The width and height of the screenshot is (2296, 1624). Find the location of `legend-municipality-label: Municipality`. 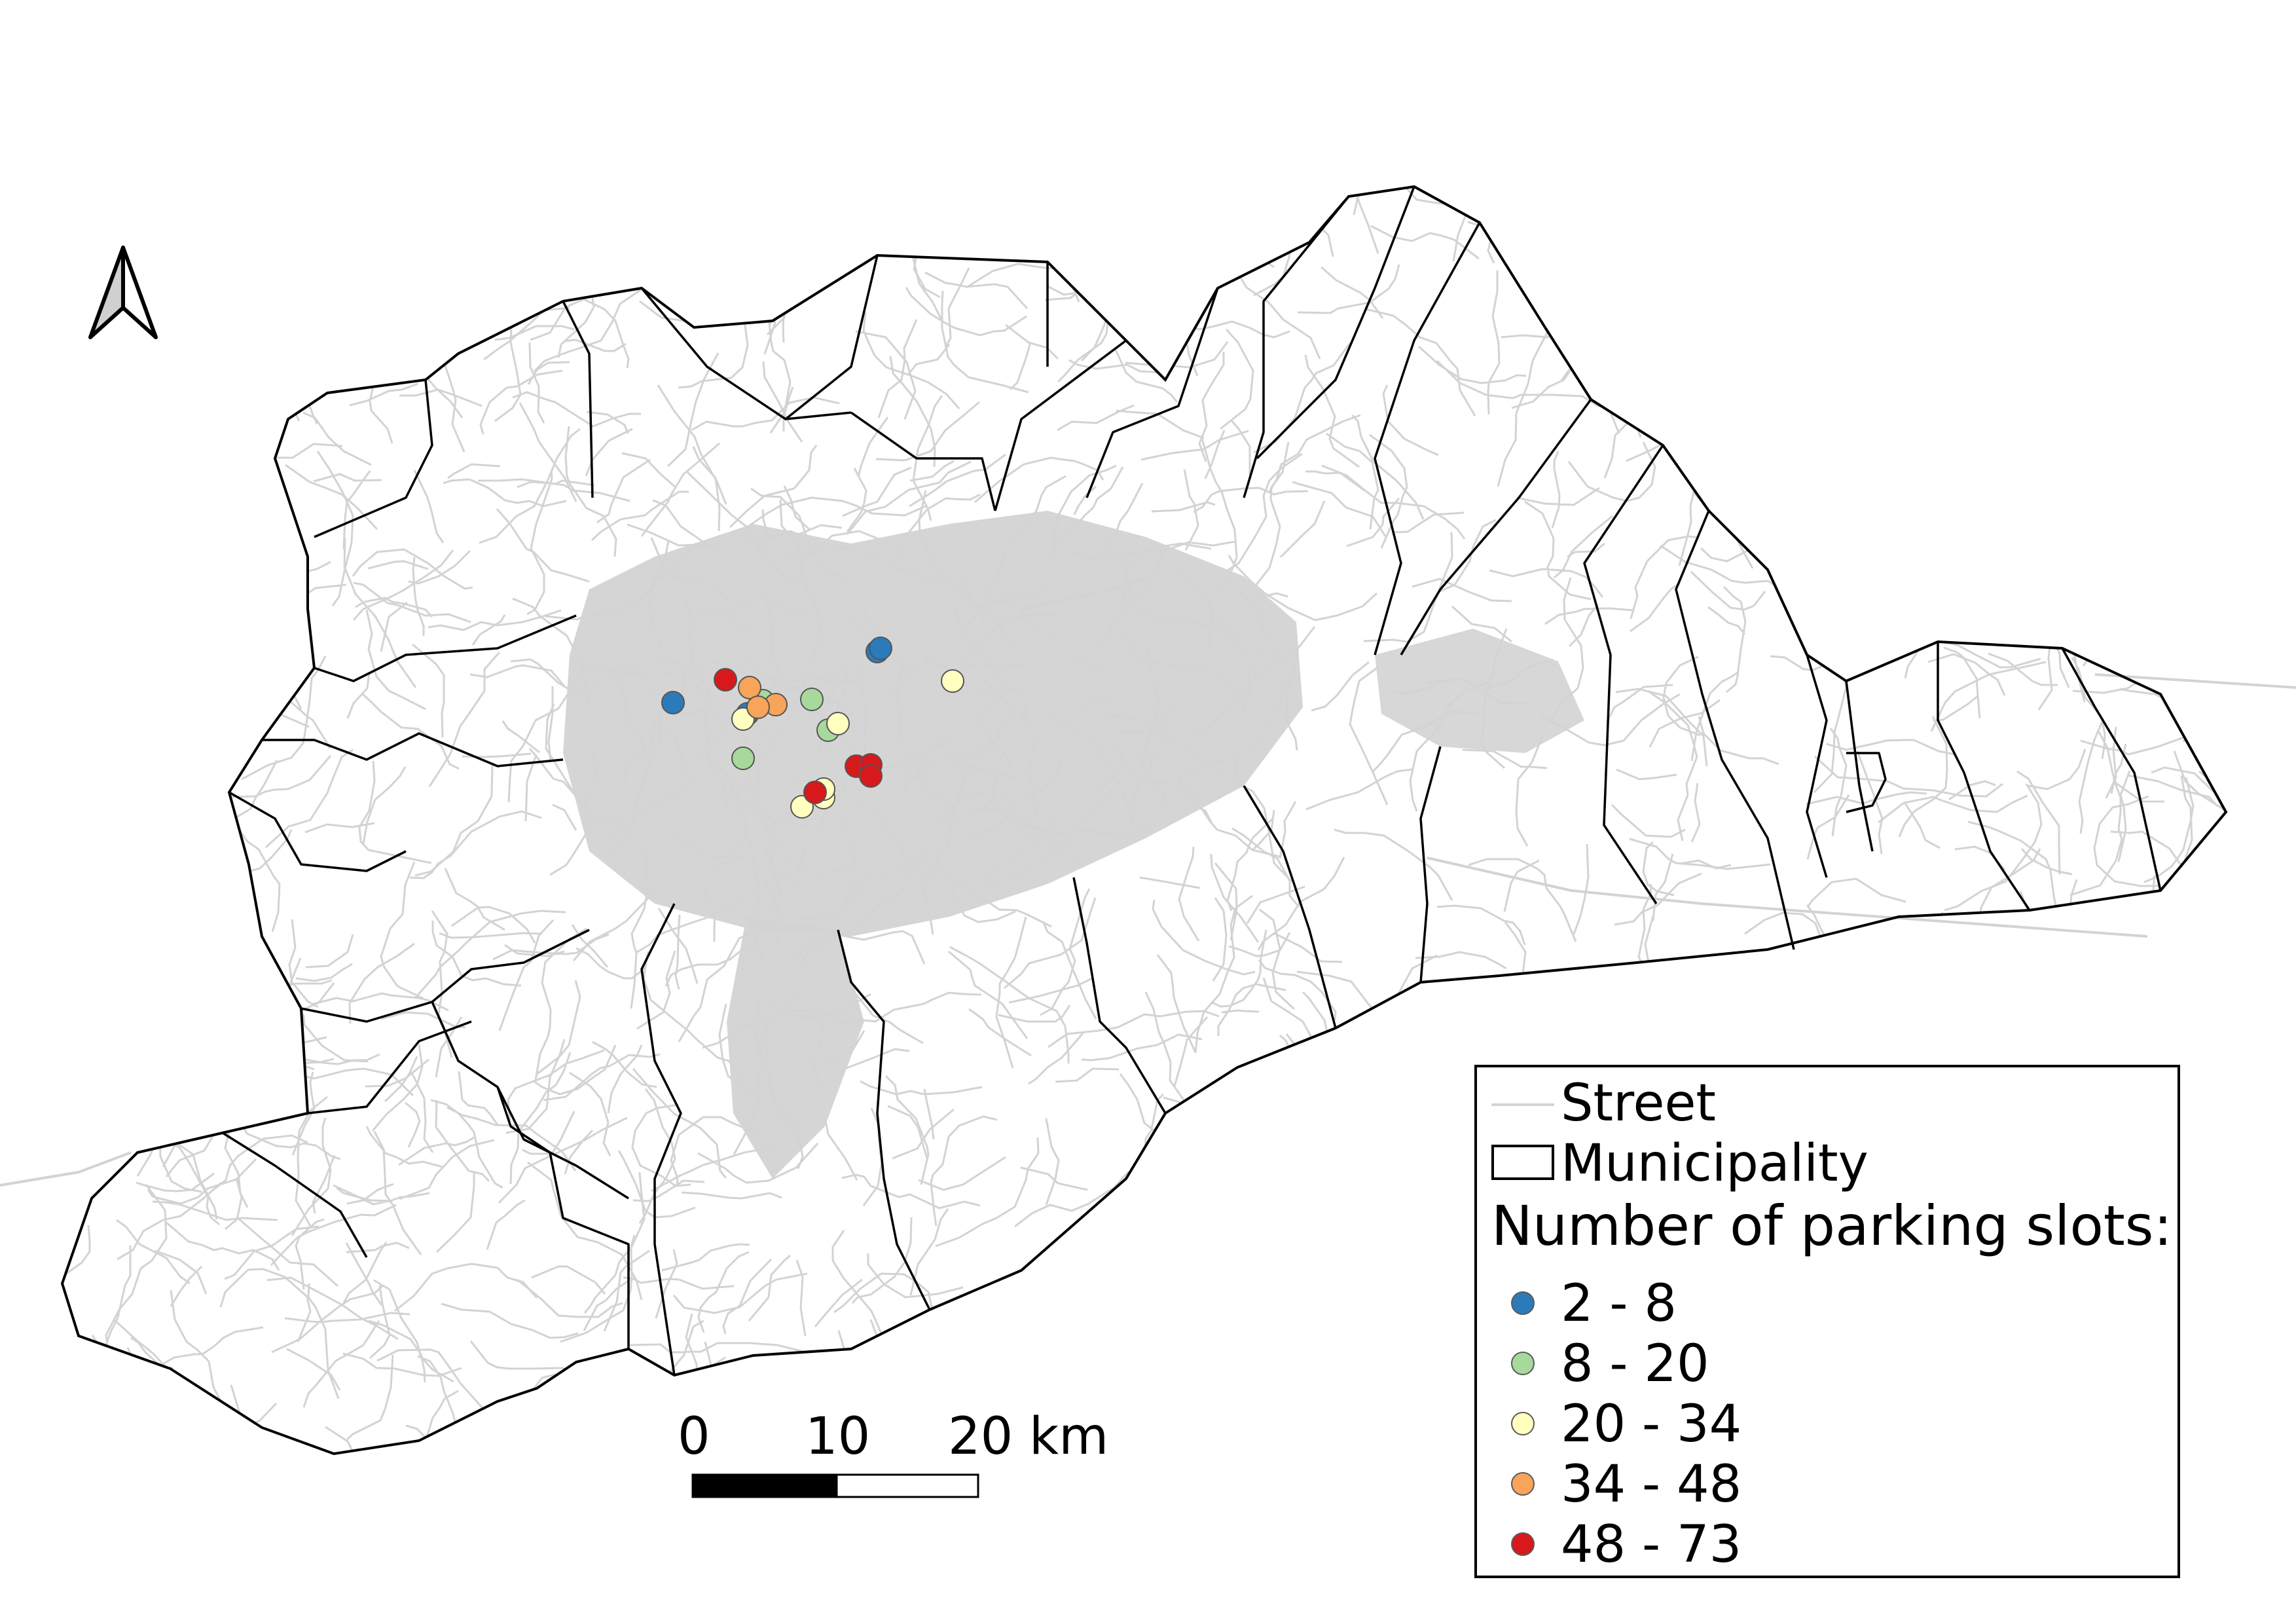

legend-municipality-label: Municipality is located at coordinates (1714, 1163).